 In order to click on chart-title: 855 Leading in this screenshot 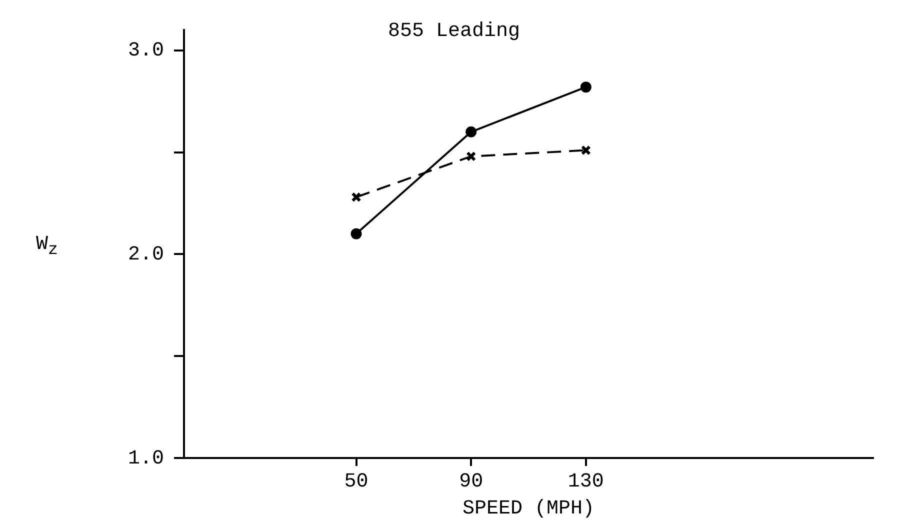, I will do `click(454, 31)`.